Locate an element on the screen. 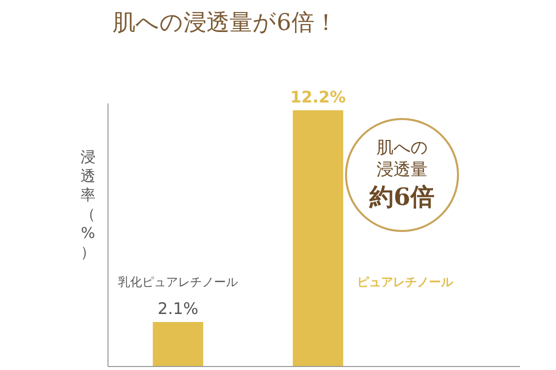 The image size is (556, 370). annotation: 約6倍 is located at coordinates (402, 197).